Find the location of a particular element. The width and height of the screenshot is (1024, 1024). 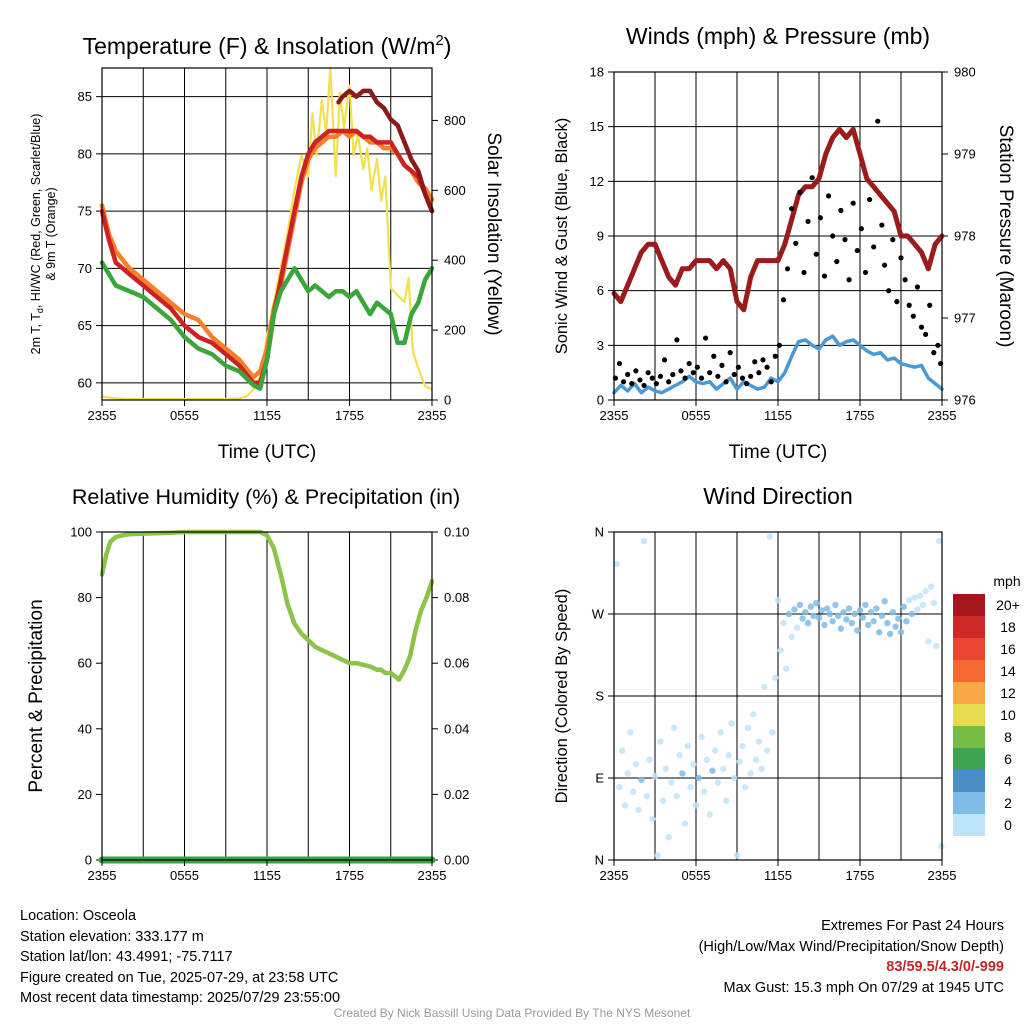

location-text: Location: Osceola is located at coordinates (78, 916).